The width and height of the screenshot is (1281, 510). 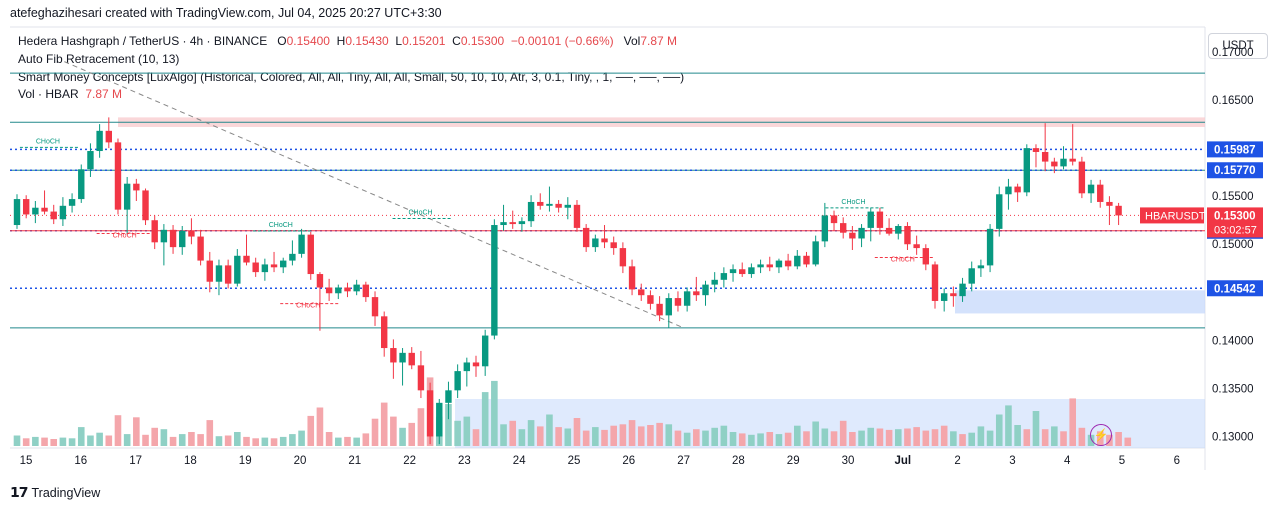 I want to click on last-price-box, so click(x=1235, y=222).